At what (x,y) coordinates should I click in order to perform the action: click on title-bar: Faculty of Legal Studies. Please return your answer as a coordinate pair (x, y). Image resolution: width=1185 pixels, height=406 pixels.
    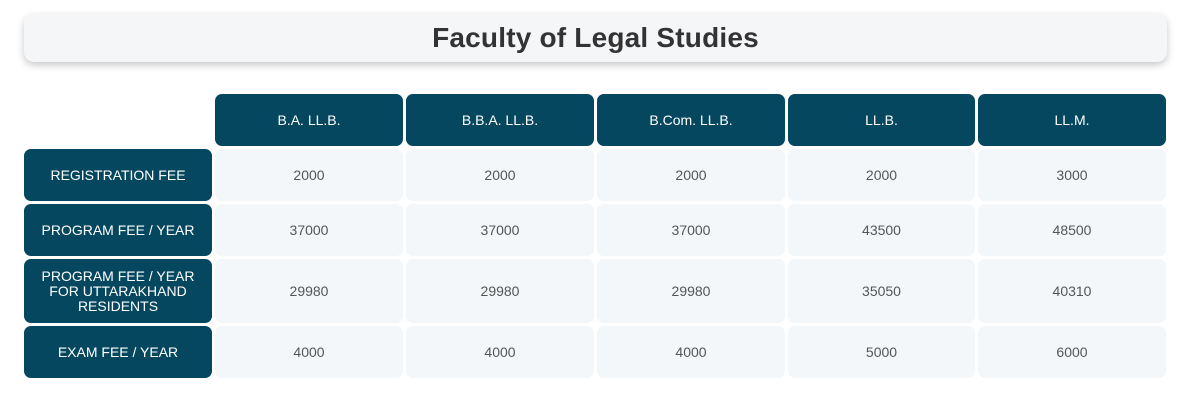
    Looking at the image, I should click on (595, 38).